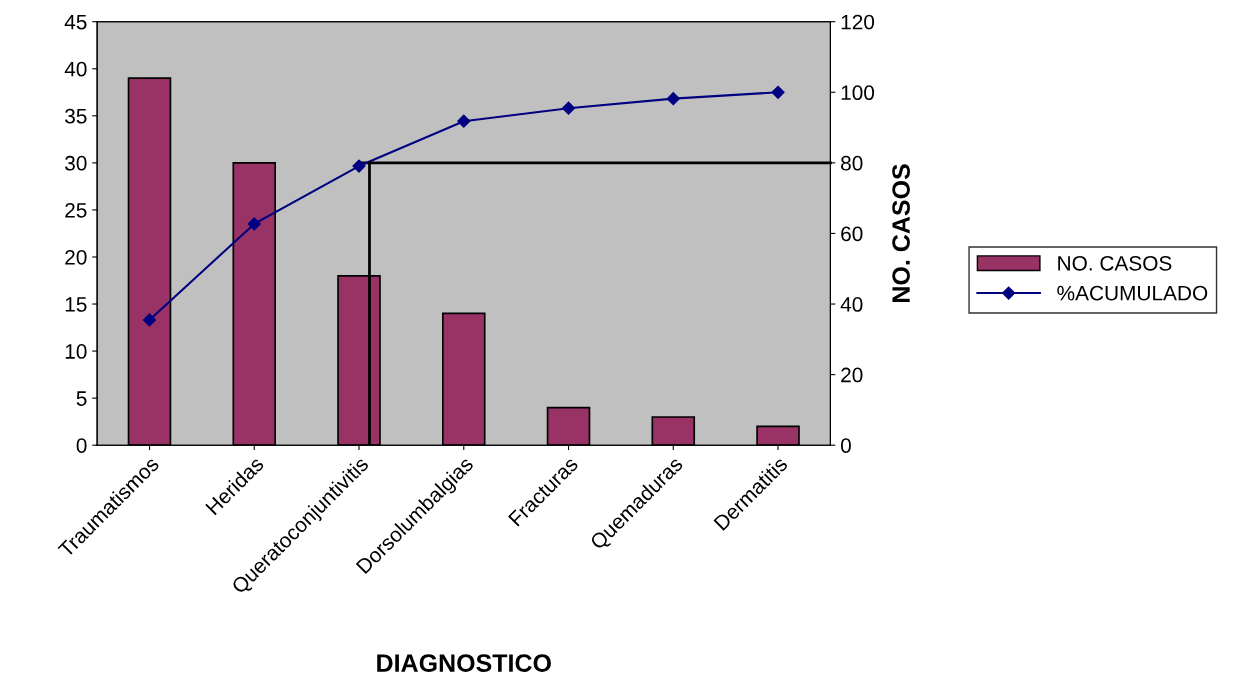  Describe the element at coordinates (1132, 293) in the screenshot. I see `legend-label: %ACUMULADO` at that location.